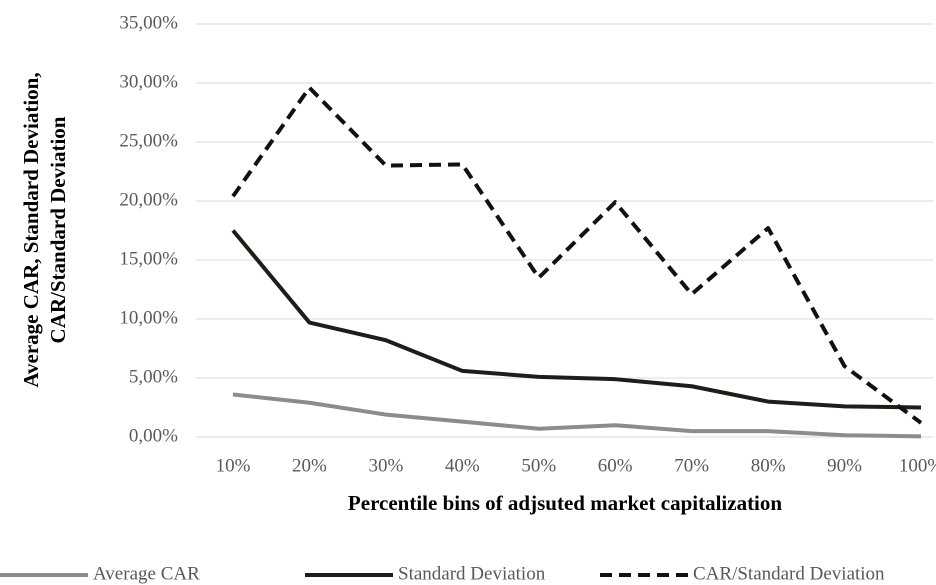  I want to click on x-tick-label: 70%, so click(691, 465).